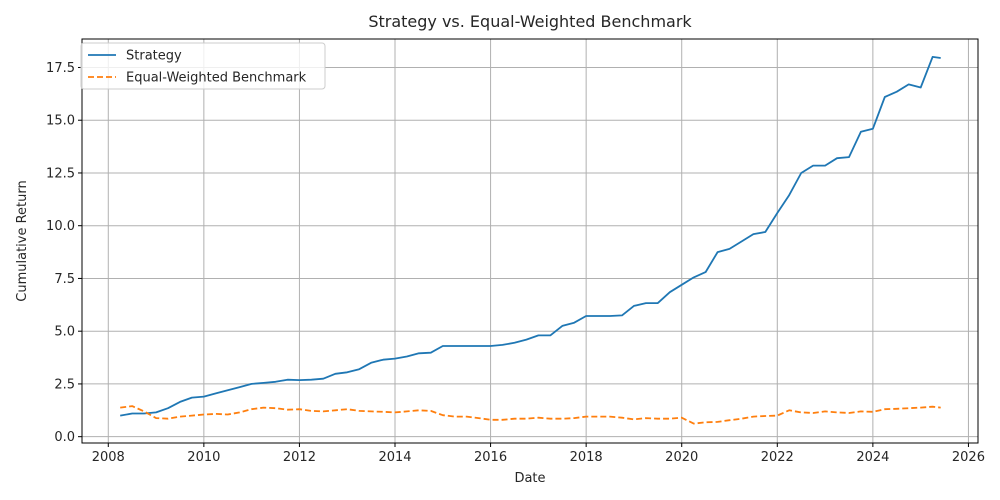 This screenshot has width=1000, height=500. What do you see at coordinates (681, 457) in the screenshot?
I see `x-tick-label: 2020` at bounding box center [681, 457].